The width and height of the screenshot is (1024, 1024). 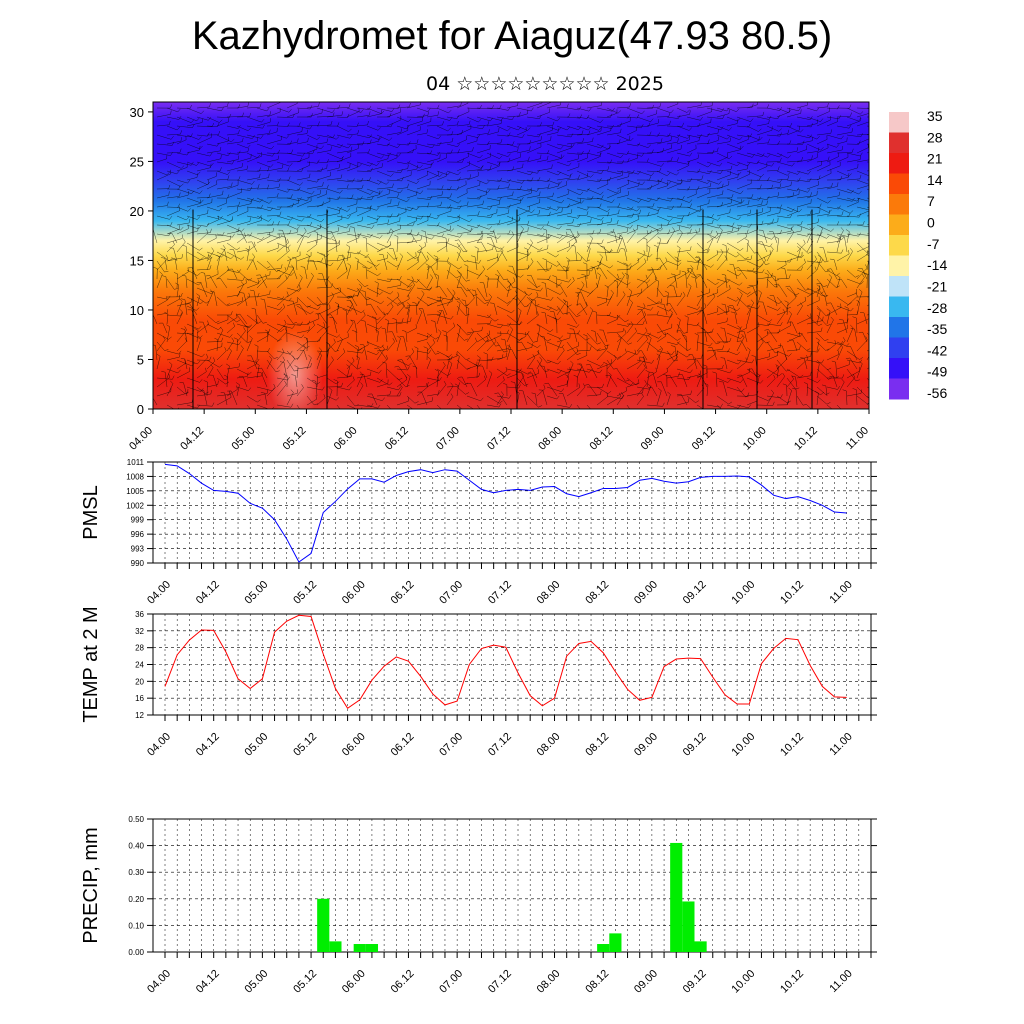 What do you see at coordinates (500, 745) in the screenshot?
I see `x-tick-label: 07.12` at bounding box center [500, 745].